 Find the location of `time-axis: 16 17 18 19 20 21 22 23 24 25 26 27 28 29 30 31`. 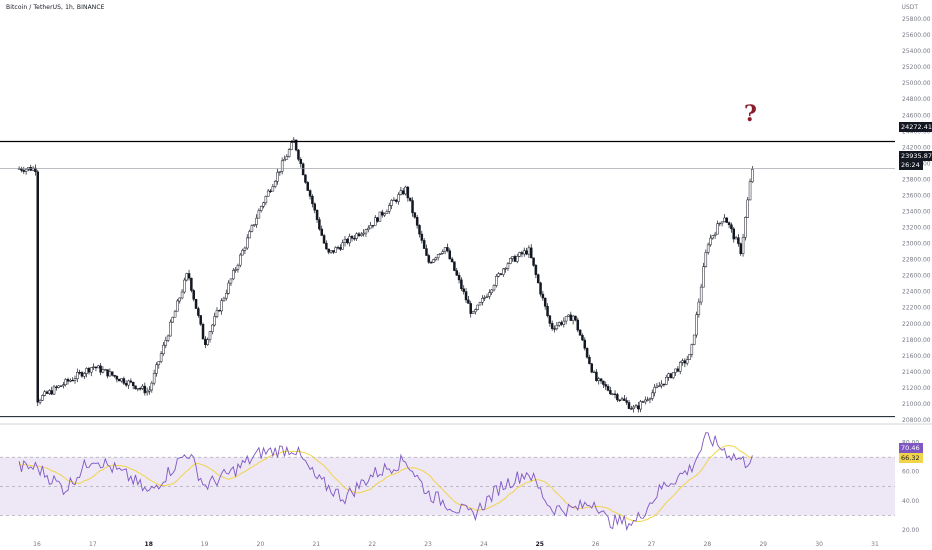

time-axis: 16 17 18 19 20 21 22 23 24 25 26 27 28 29 30 31 is located at coordinates (456, 544).